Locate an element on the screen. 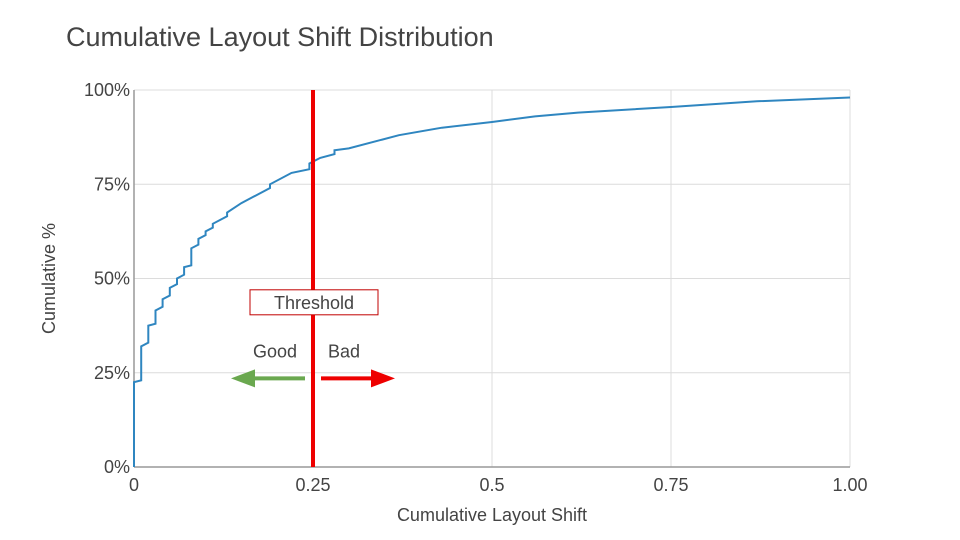 Image resolution: width=960 pixels, height=540 pixels. good-arrow-left-icon is located at coordinates (268, 378).